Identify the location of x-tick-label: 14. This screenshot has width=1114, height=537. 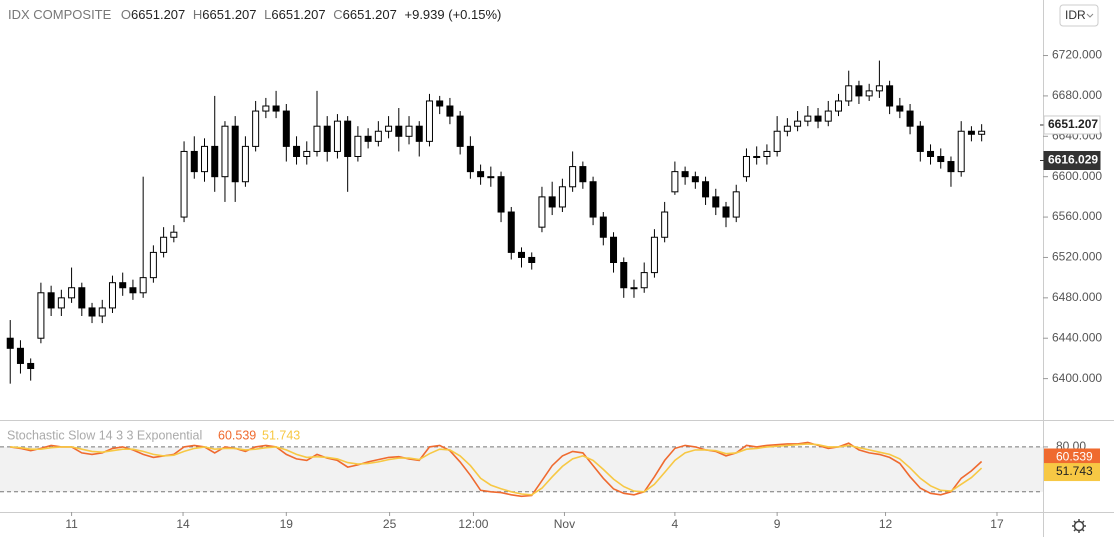
(183, 524).